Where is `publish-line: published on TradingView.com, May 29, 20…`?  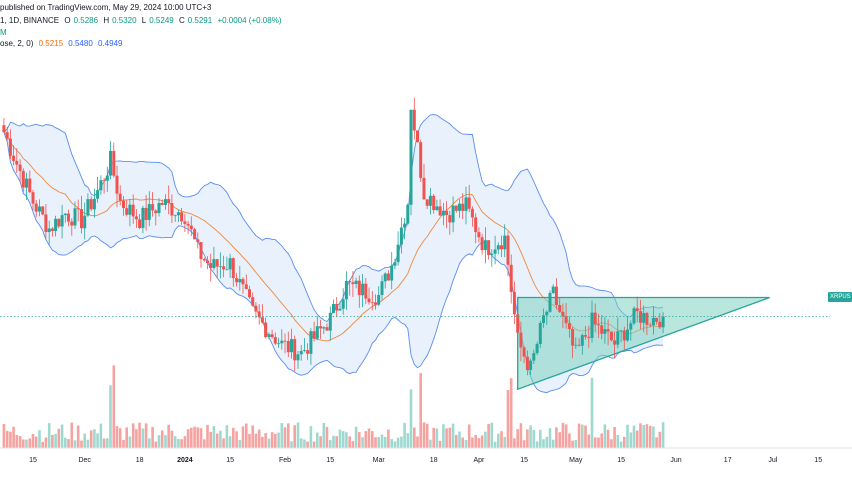 publish-line: published on TradingView.com, May 29, 20… is located at coordinates (107, 7).